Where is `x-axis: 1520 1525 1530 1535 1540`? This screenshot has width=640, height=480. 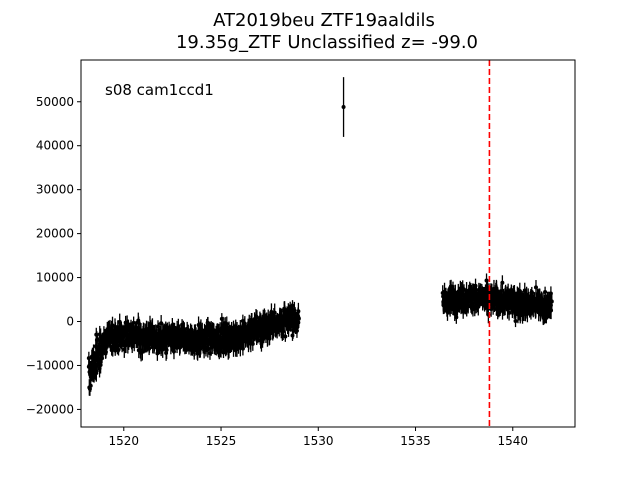 x-axis: 1520 1525 1530 1535 1540 is located at coordinates (318, 437).